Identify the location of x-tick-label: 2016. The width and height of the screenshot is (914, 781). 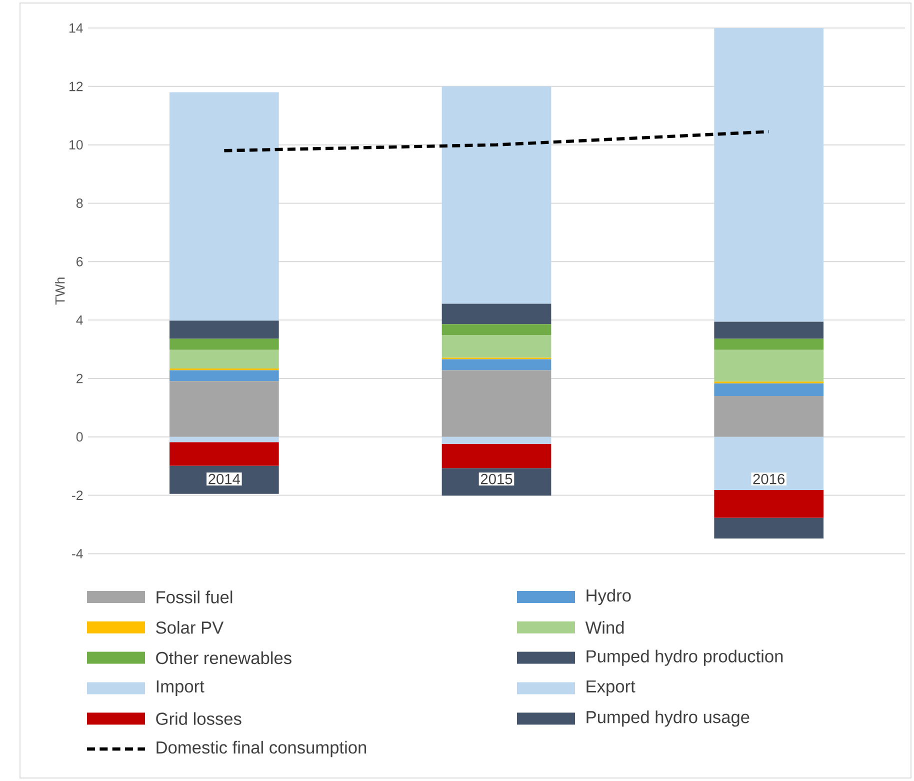
(768, 479).